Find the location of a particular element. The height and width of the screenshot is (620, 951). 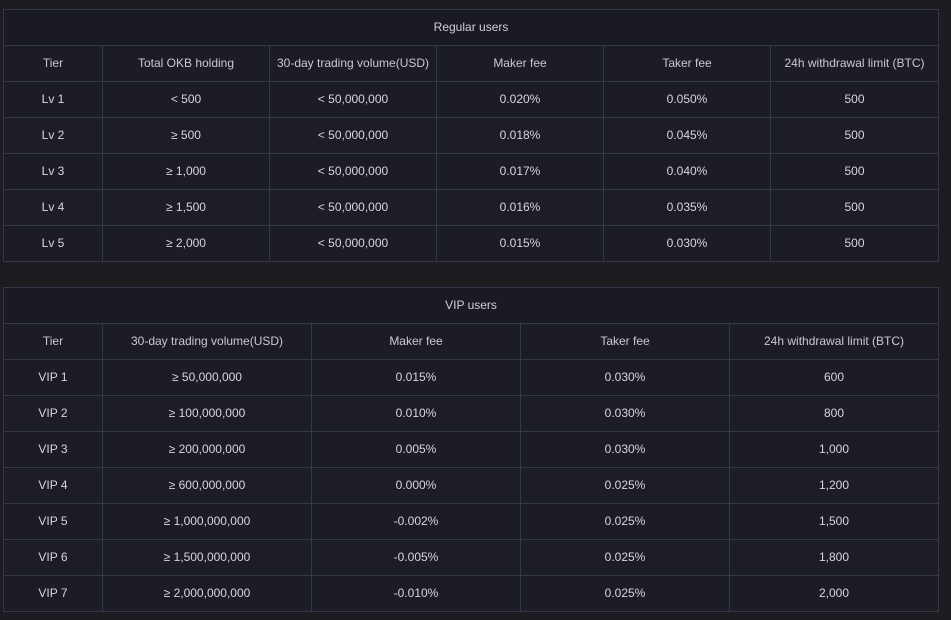

regular-users-title: Regular users is located at coordinates (471, 27).